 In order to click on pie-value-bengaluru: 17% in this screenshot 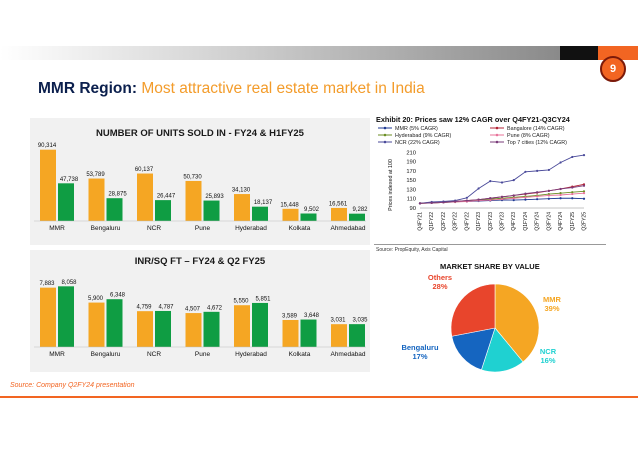, I will do `click(419, 356)`.